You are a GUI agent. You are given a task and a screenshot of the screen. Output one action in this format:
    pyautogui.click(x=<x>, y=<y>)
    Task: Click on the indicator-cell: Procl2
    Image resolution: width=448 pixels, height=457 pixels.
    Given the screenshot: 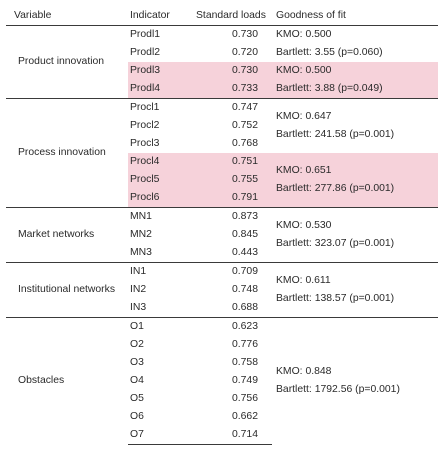 What is the action you would take?
    pyautogui.click(x=145, y=125)
    